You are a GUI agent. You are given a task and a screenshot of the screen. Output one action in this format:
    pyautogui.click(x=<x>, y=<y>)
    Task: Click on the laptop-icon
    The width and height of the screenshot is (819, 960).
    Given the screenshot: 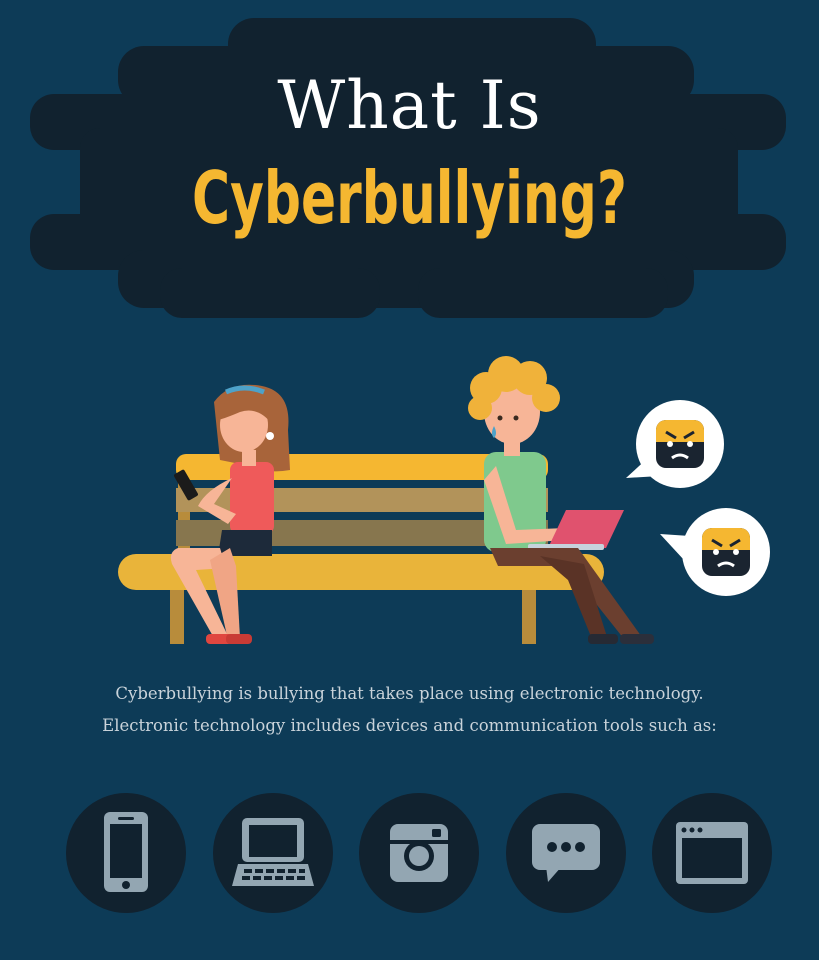 What is the action you would take?
    pyautogui.click(x=273, y=852)
    